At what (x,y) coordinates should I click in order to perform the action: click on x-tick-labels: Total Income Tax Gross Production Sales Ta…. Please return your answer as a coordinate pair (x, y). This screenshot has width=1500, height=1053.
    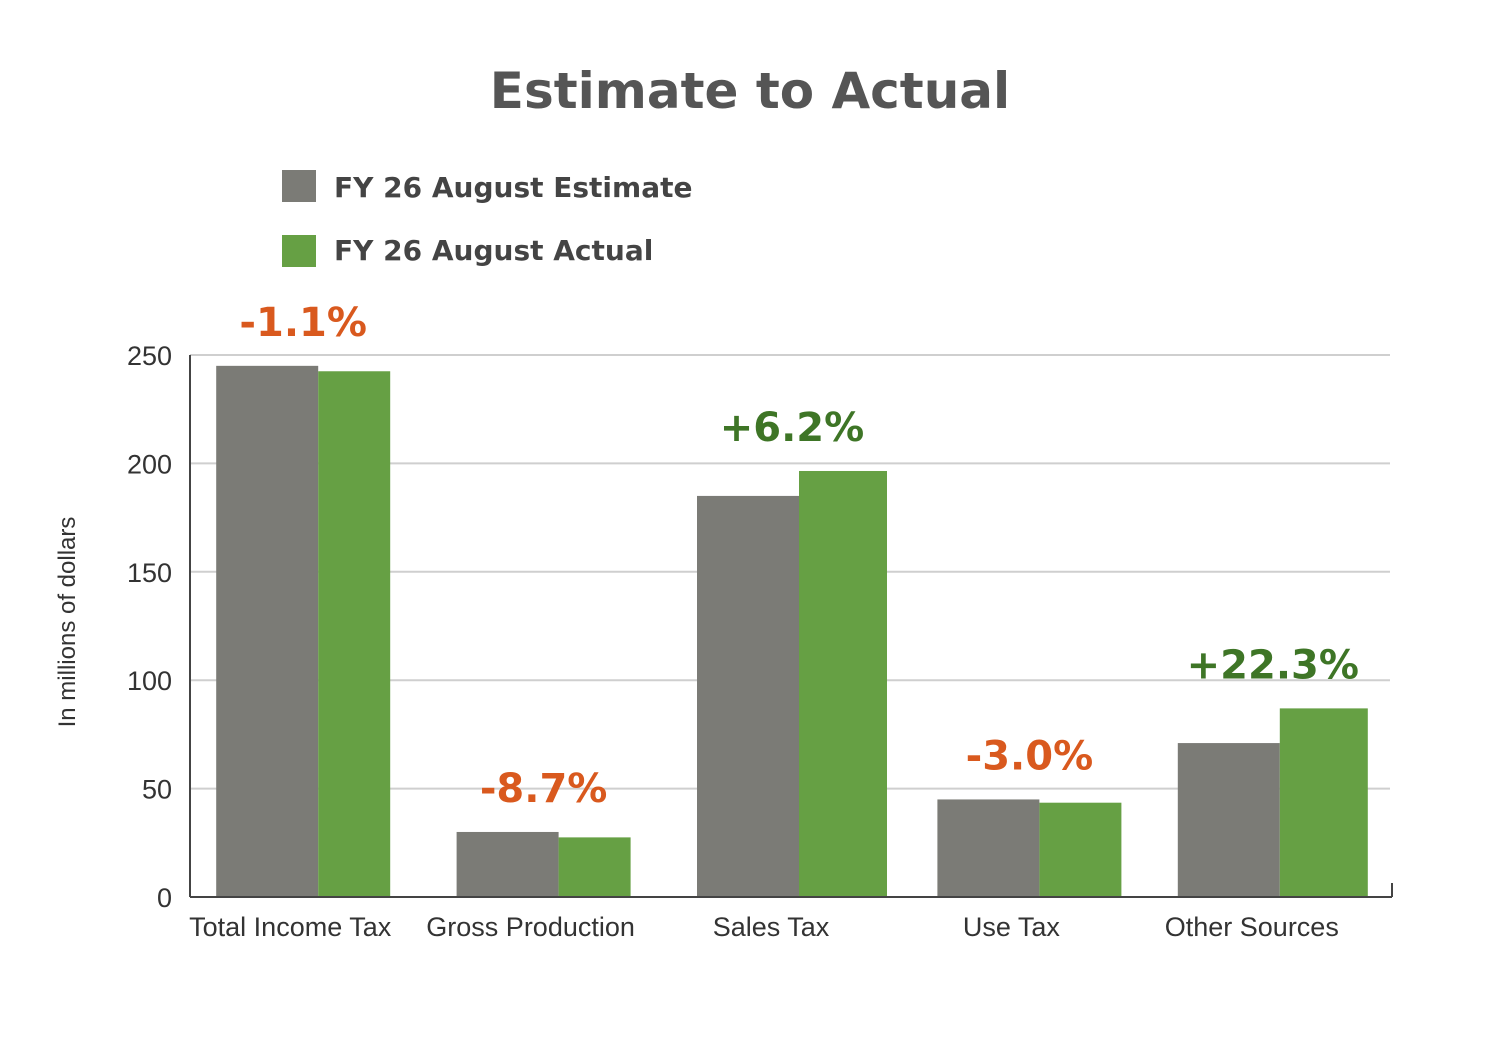
    Looking at the image, I should click on (764, 927).